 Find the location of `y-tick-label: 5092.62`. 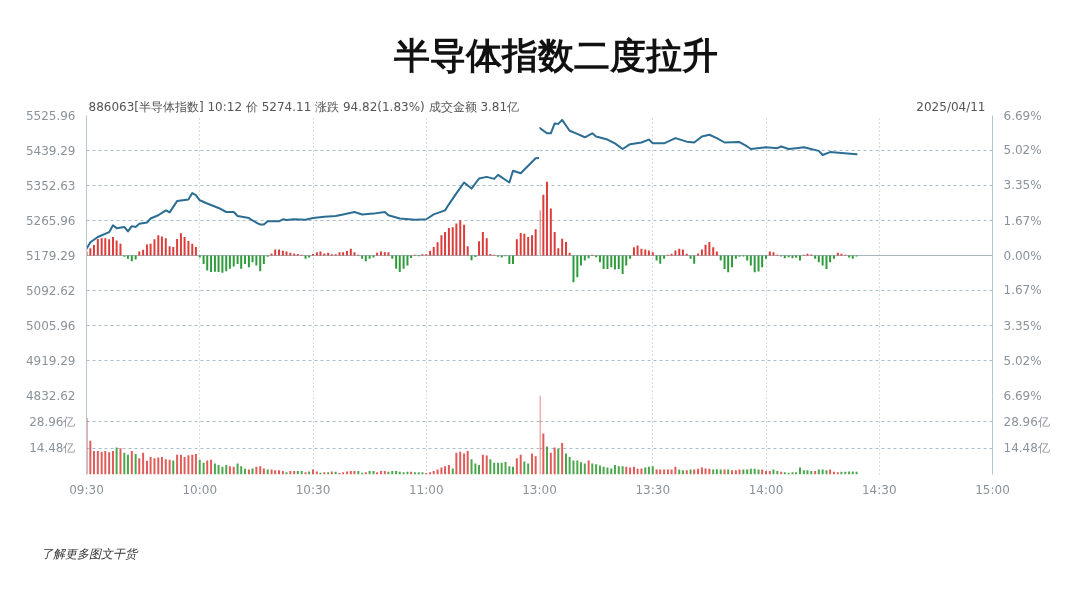

y-tick-label: 5092.62 is located at coordinates (50, 291).